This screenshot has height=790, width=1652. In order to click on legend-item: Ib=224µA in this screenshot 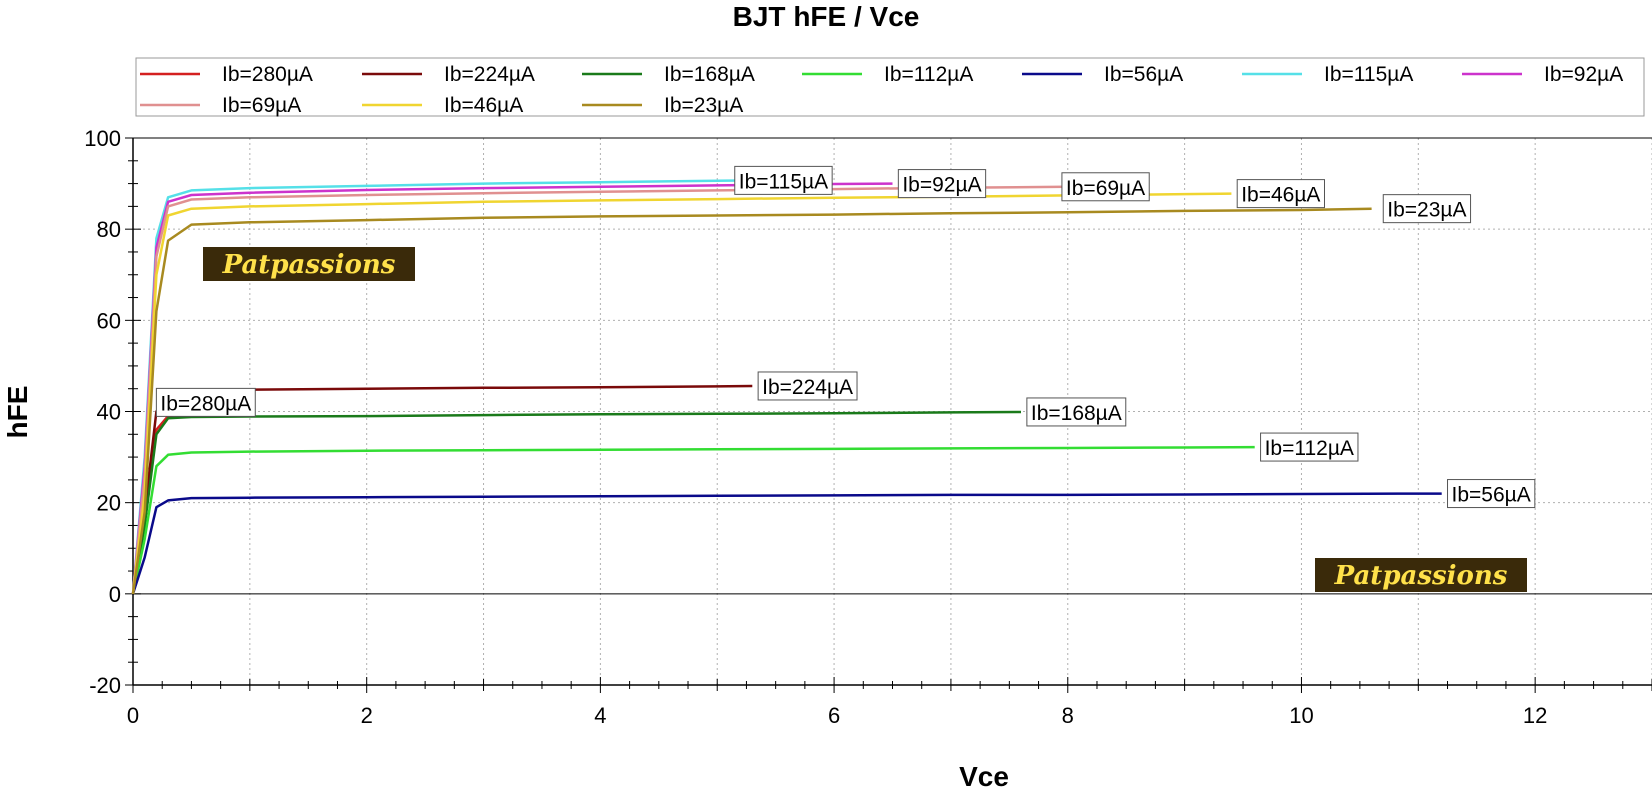, I will do `click(448, 74)`.